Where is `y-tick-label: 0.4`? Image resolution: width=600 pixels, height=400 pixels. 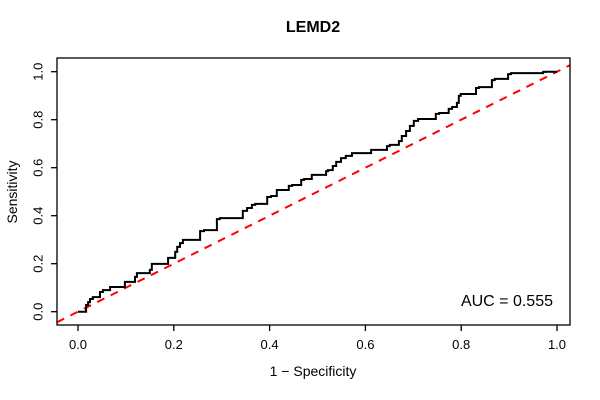 y-tick-label: 0.4 is located at coordinates (38, 216).